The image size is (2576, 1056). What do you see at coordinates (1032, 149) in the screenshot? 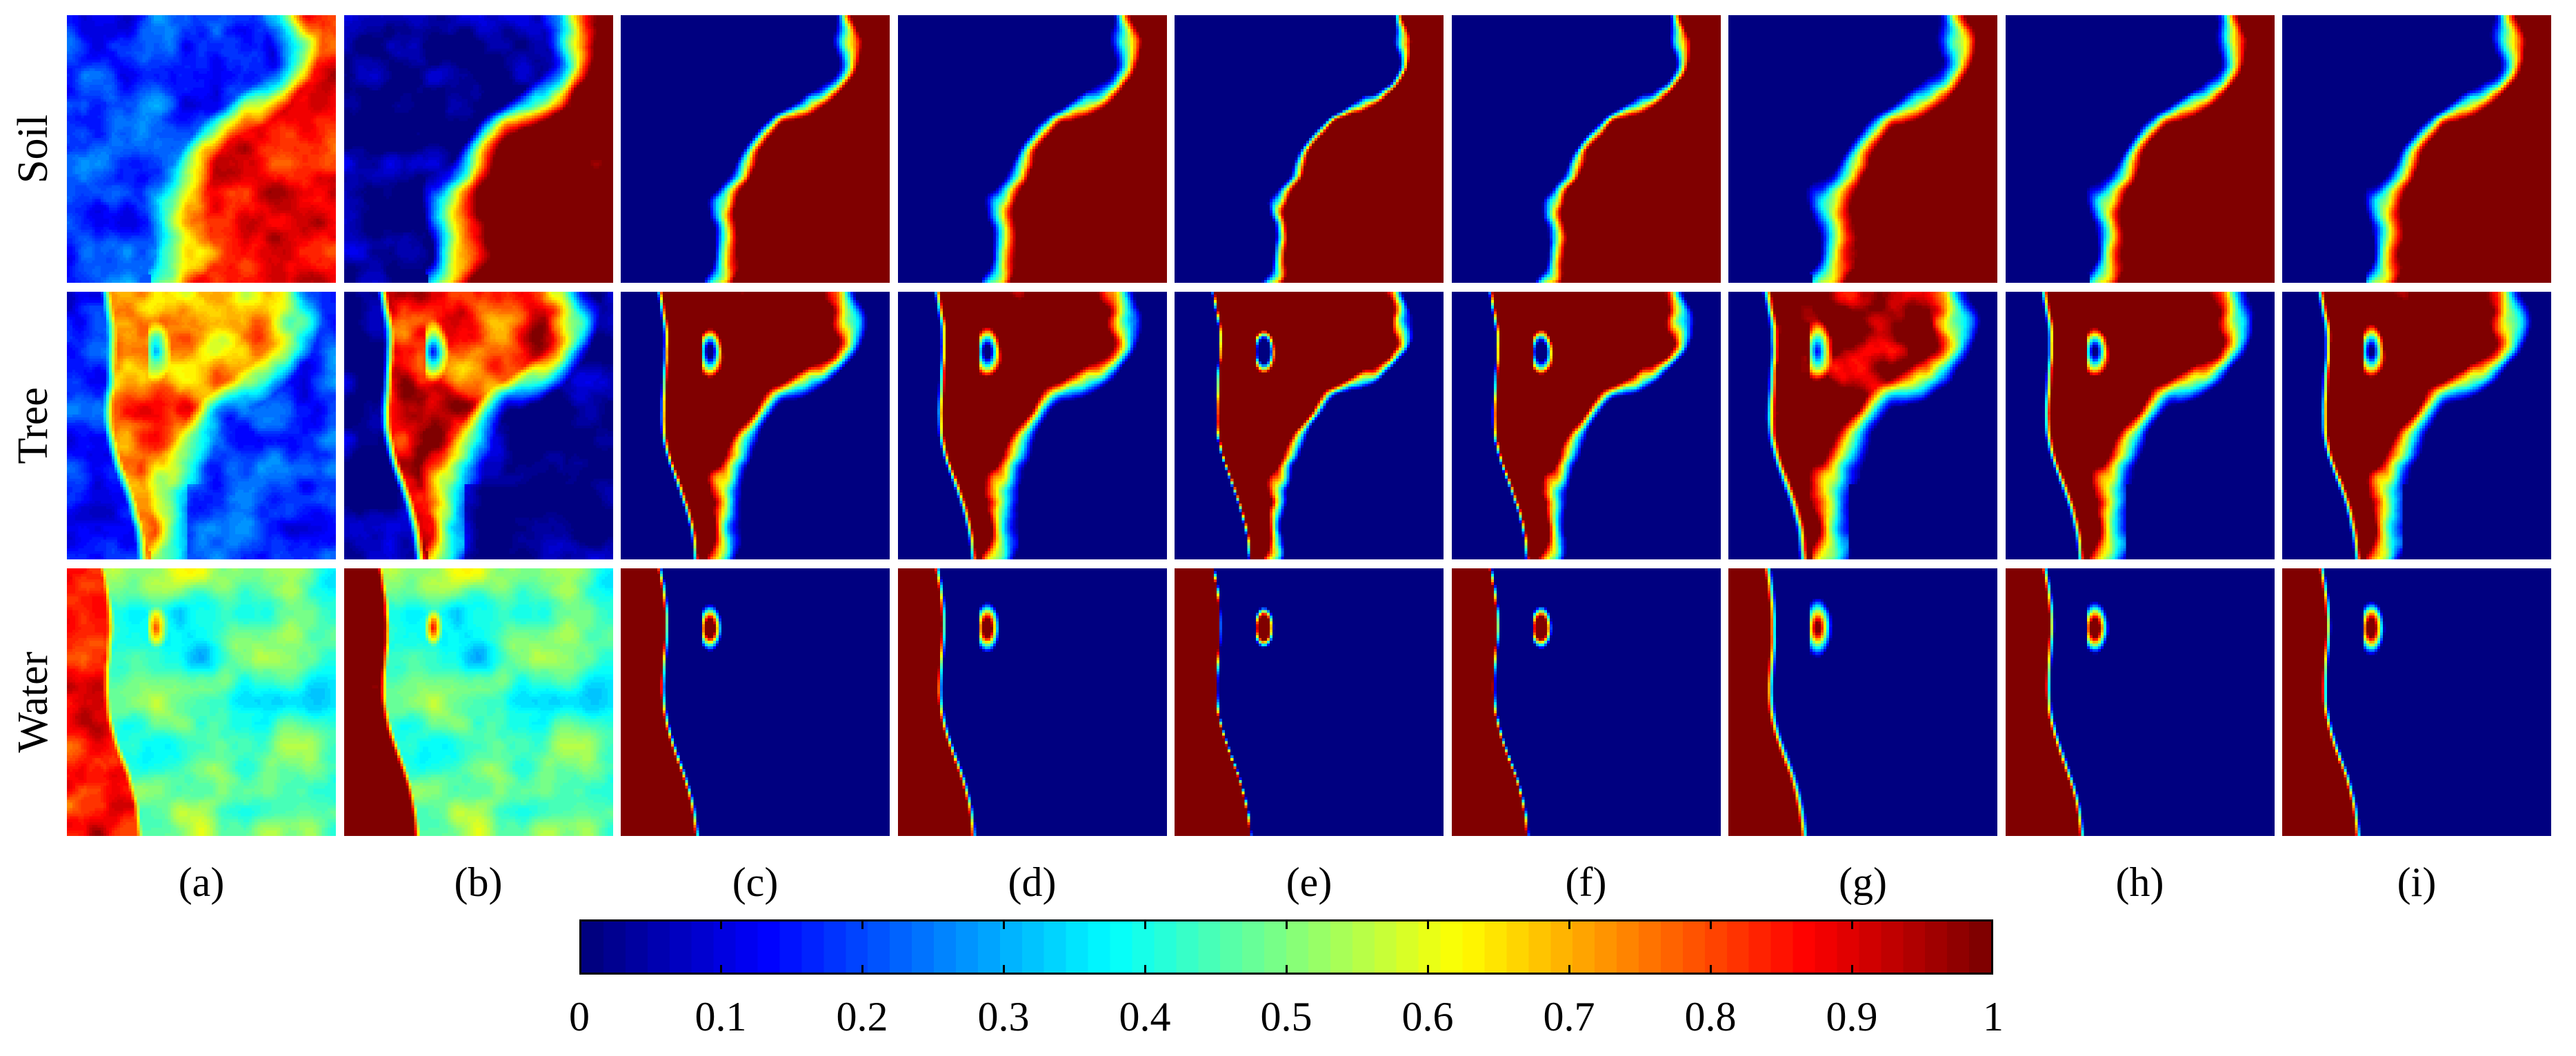
I see `abundance-map-soil-d` at bounding box center [1032, 149].